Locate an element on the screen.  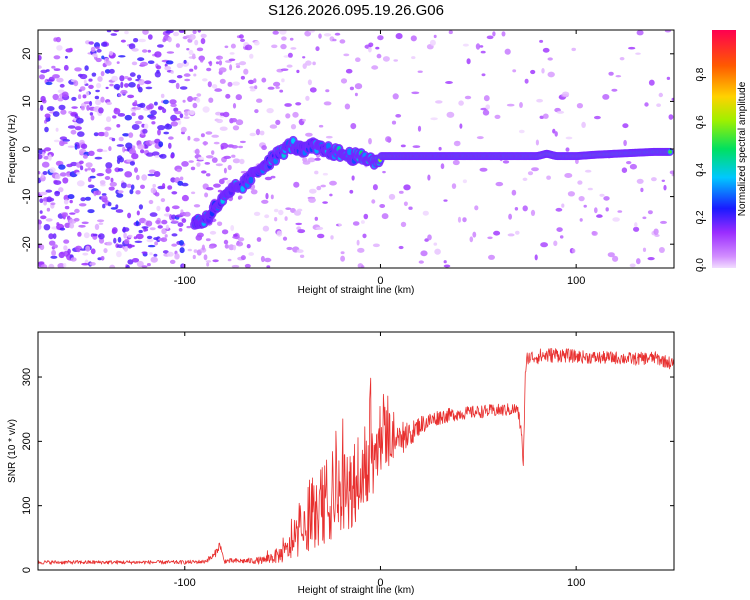
snr-x-axis-label: Height of straight line (km) is located at coordinates (356, 590).